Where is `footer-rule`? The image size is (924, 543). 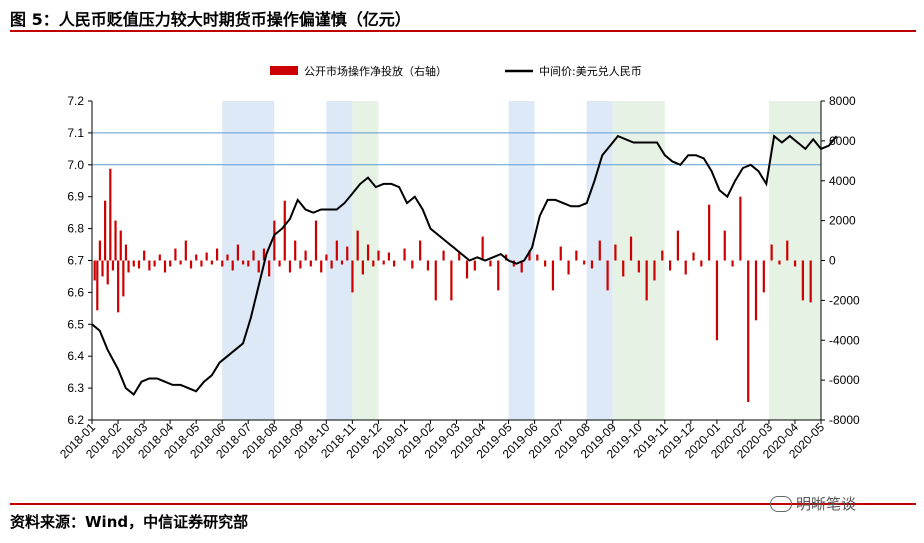 footer-rule is located at coordinates (463, 504).